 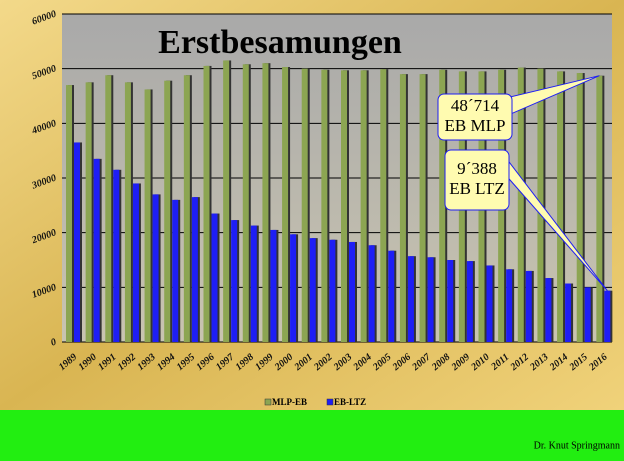 I want to click on footer-text: Dr. Knut Springmann, so click(x=577, y=445).